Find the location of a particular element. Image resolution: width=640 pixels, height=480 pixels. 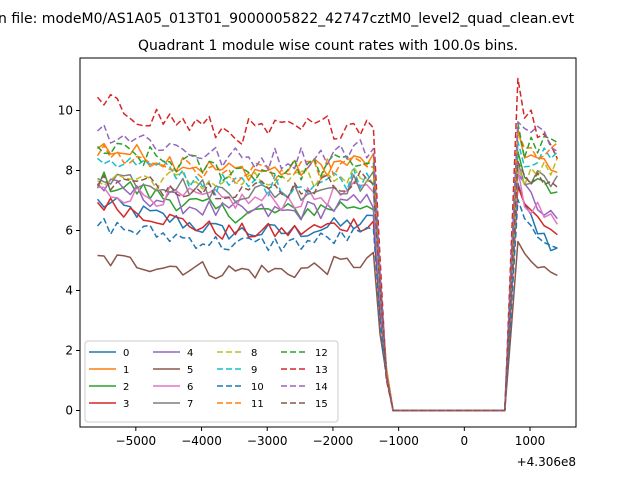

y-tick-label: 6 is located at coordinates (69, 231).